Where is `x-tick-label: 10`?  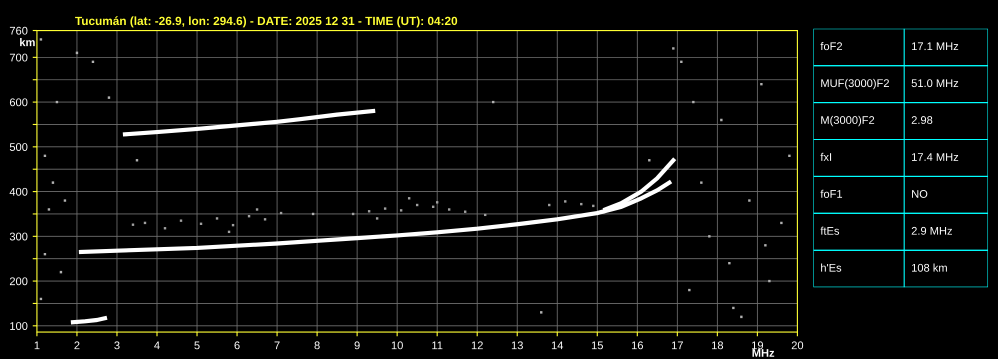
x-tick-label: 10 is located at coordinates (397, 345).